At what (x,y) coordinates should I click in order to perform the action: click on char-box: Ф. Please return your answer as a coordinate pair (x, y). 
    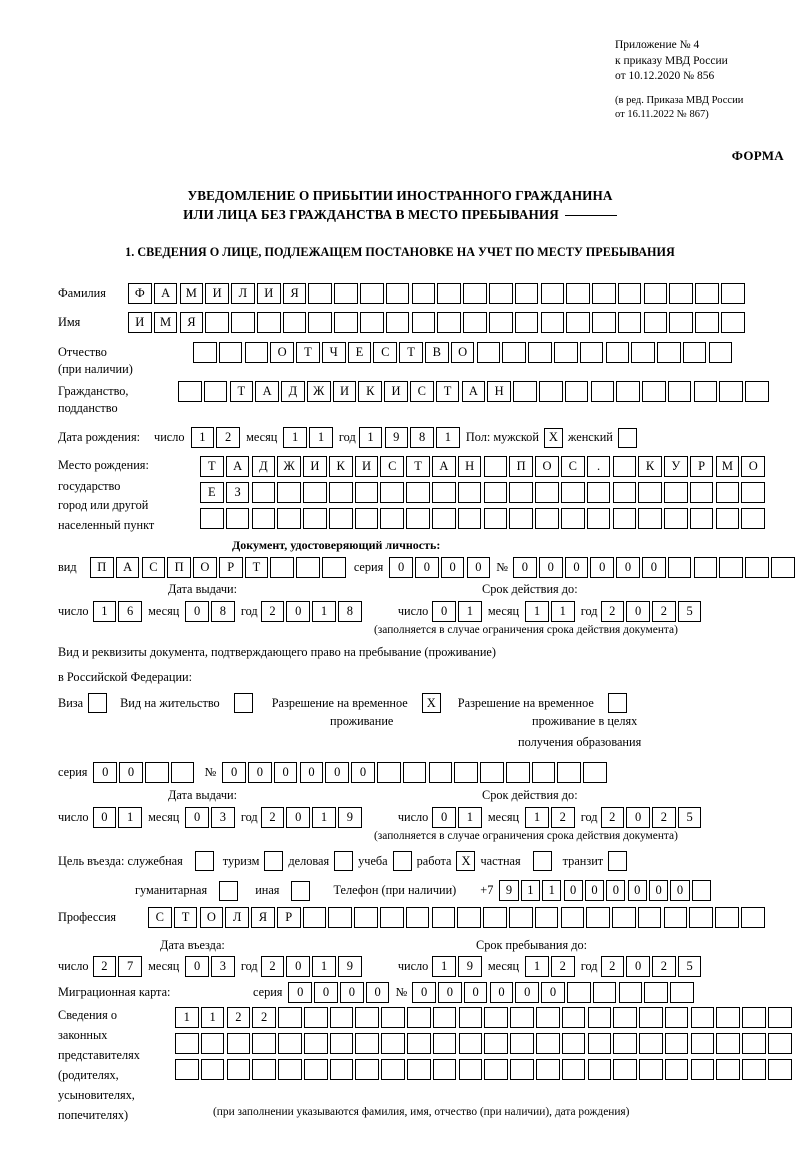
    Looking at the image, I should click on (140, 293).